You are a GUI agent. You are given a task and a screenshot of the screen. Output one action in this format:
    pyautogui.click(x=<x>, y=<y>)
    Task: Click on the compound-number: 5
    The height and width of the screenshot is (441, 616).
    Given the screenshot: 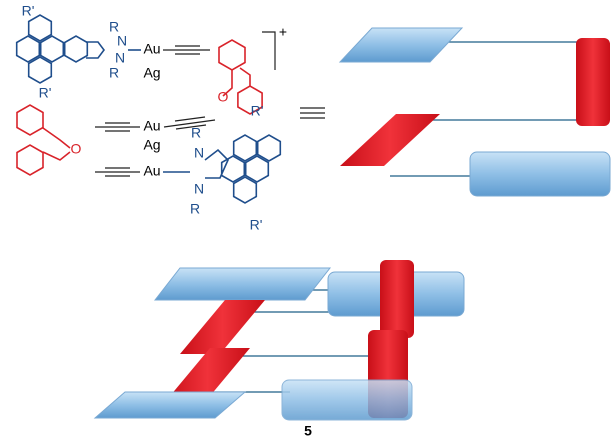 What is the action you would take?
    pyautogui.click(x=308, y=431)
    